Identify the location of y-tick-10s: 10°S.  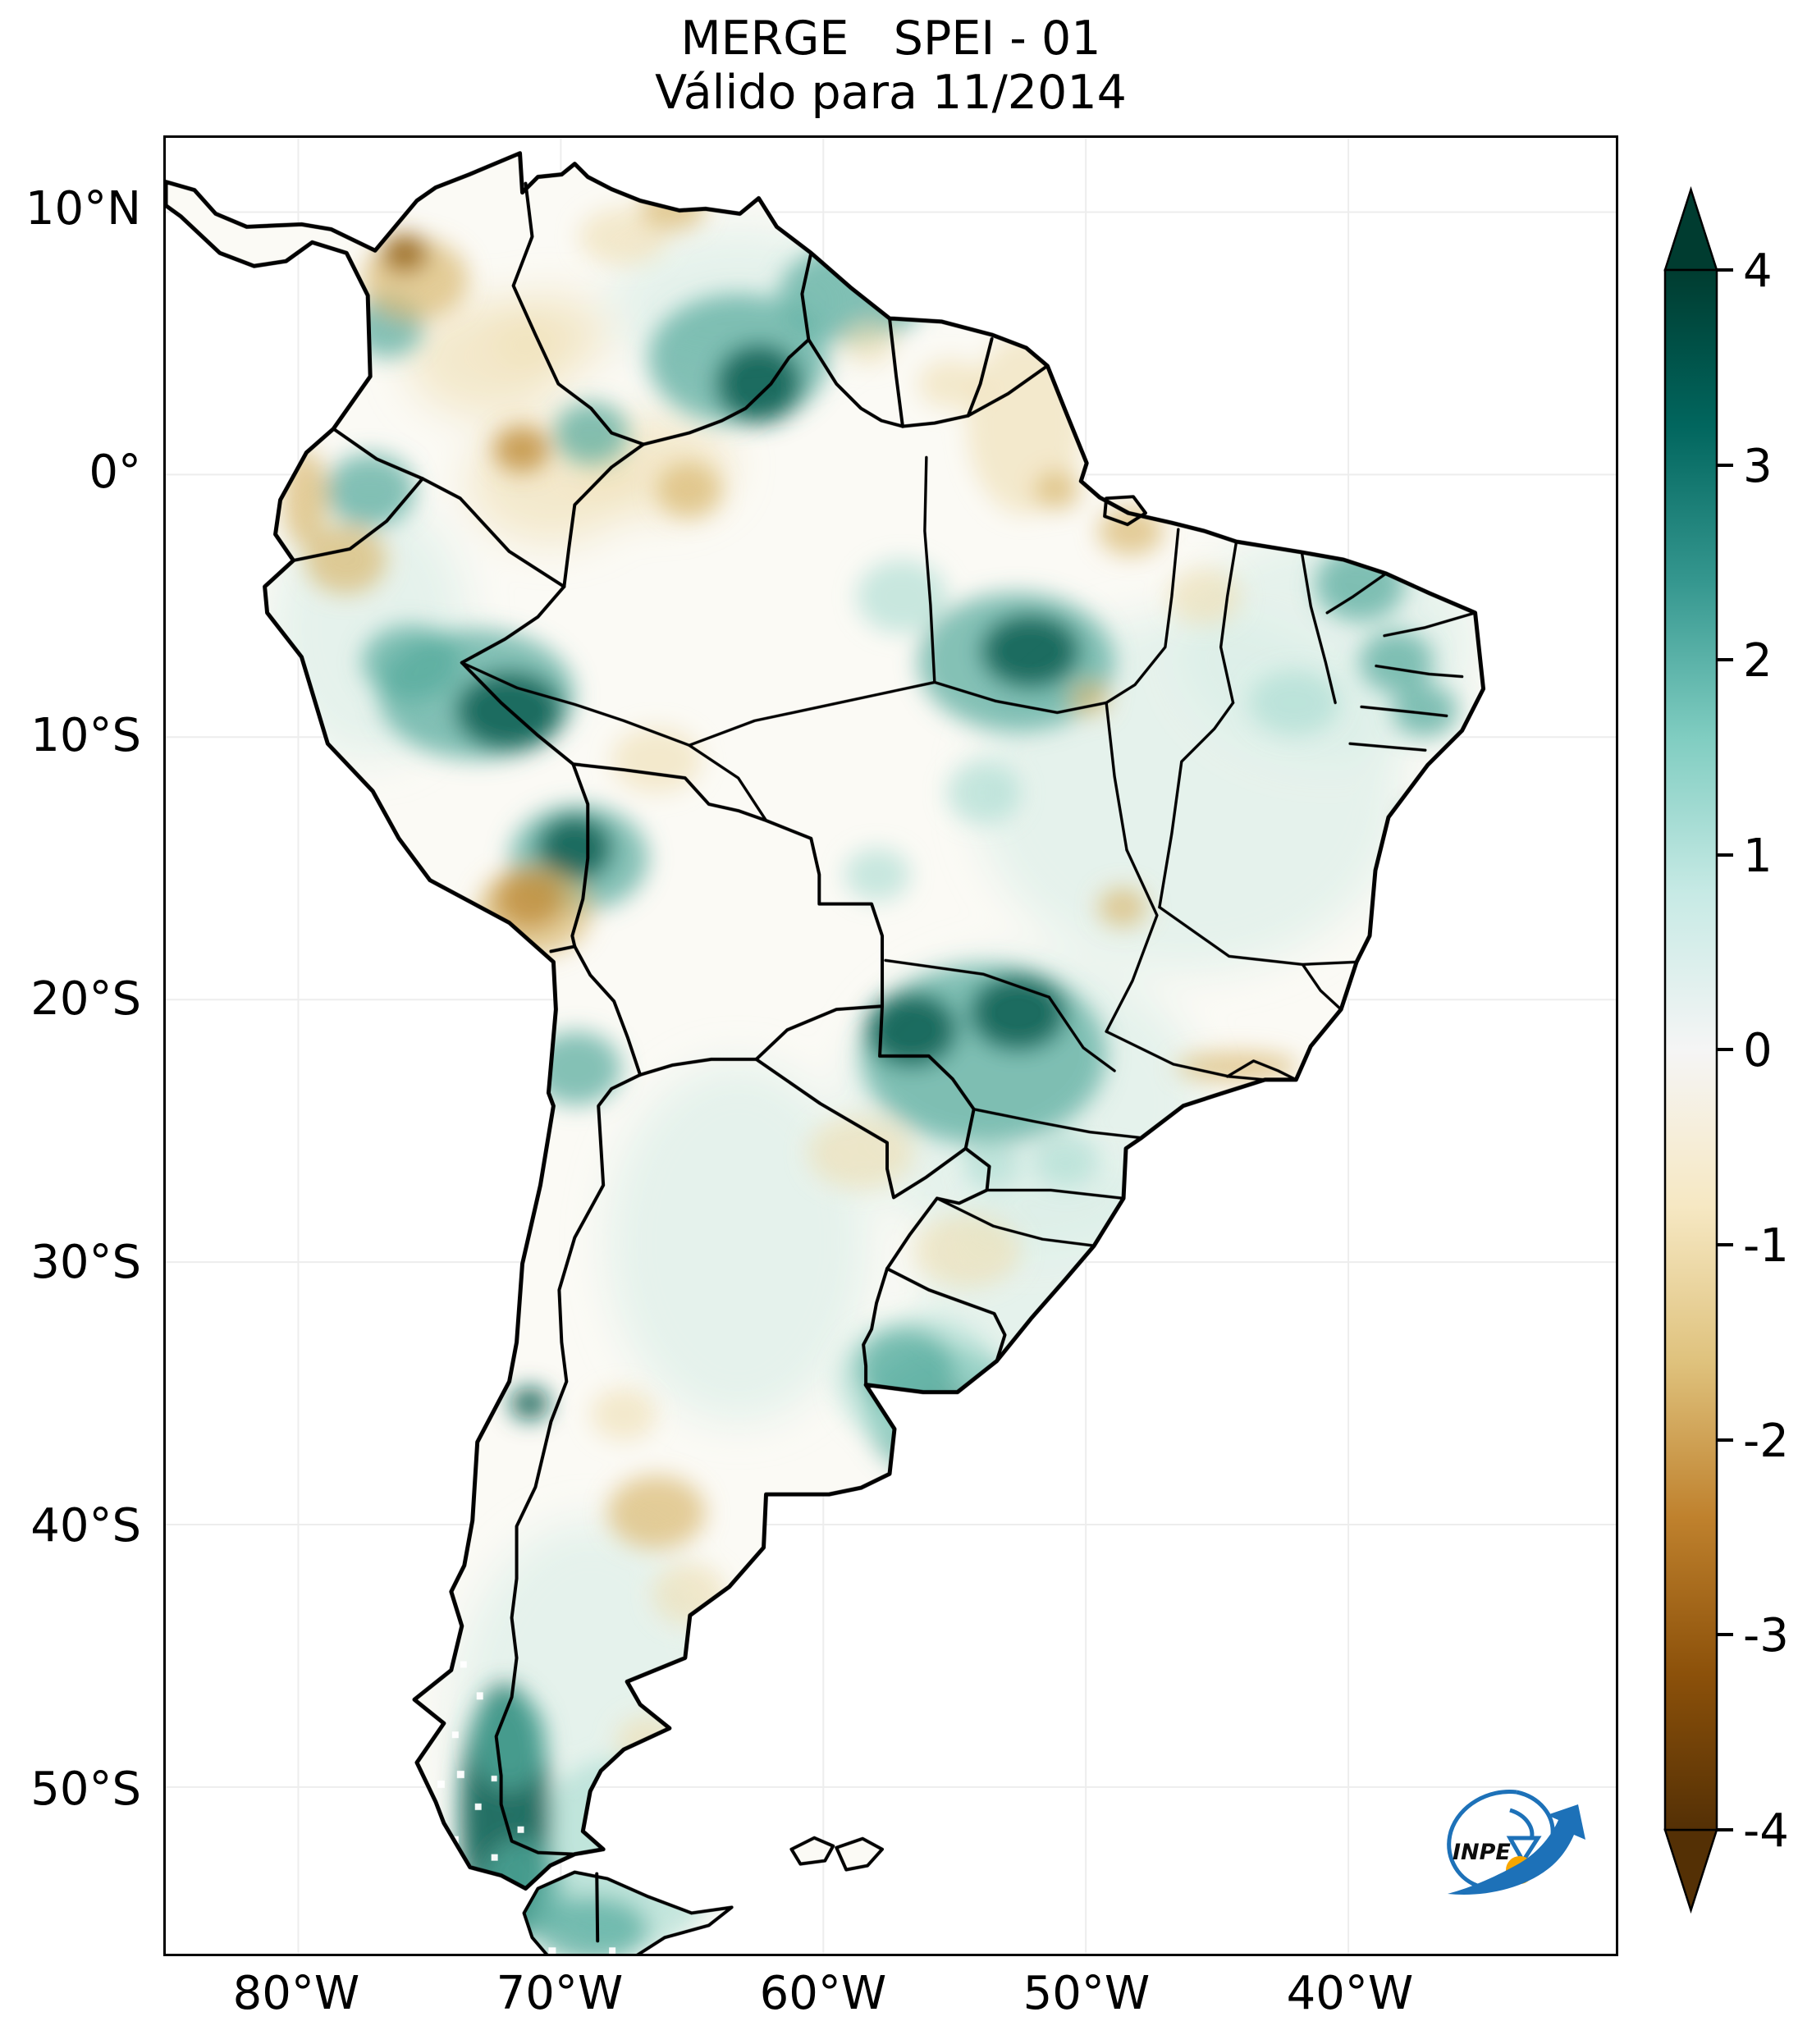
(85, 735).